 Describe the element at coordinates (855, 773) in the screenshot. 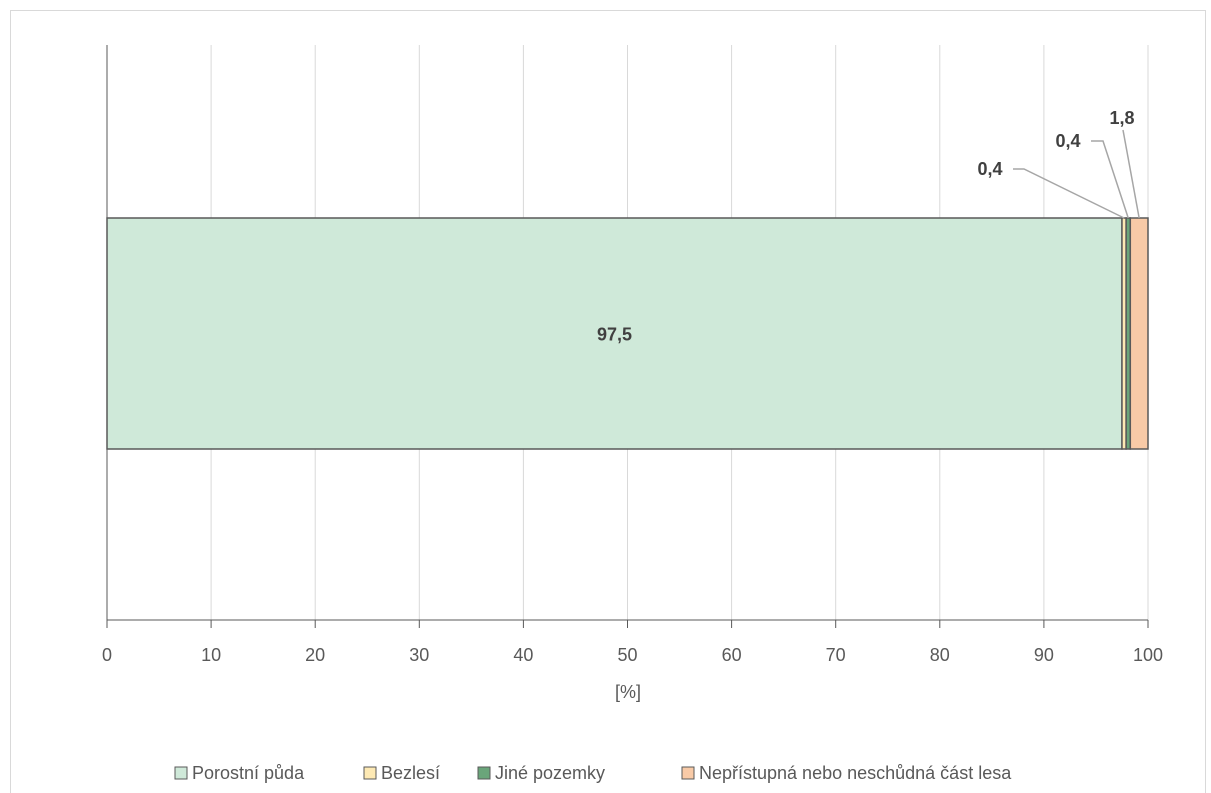

I see `legend-label: Nepřístupná nebo neschůdná část lesa` at that location.